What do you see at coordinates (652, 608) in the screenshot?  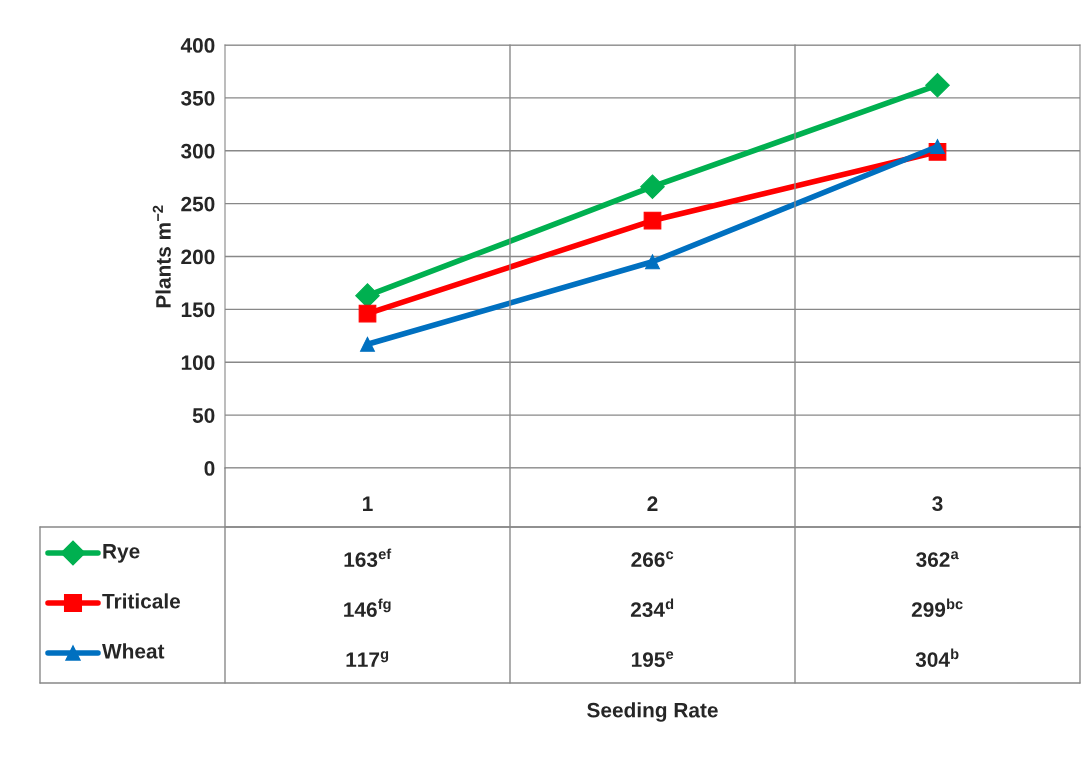 I see `data-label: 234$^{d}$` at bounding box center [652, 608].